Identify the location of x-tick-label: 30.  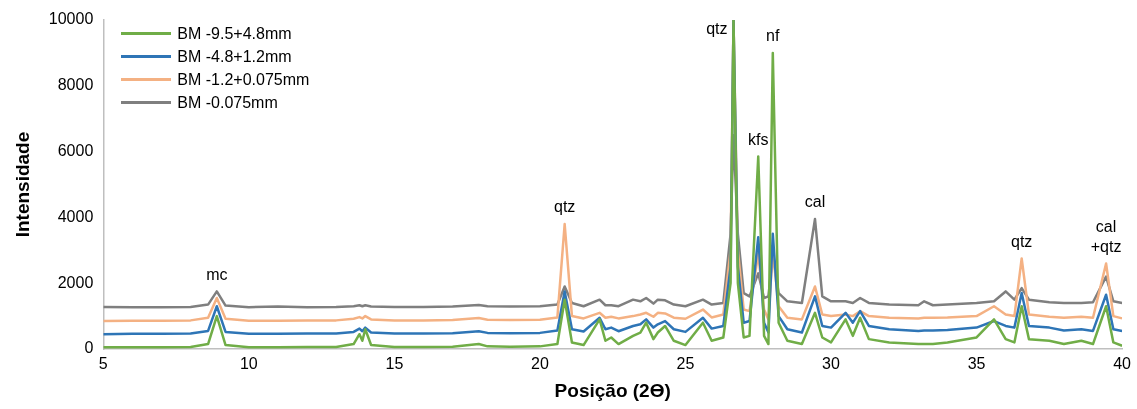
(831, 364).